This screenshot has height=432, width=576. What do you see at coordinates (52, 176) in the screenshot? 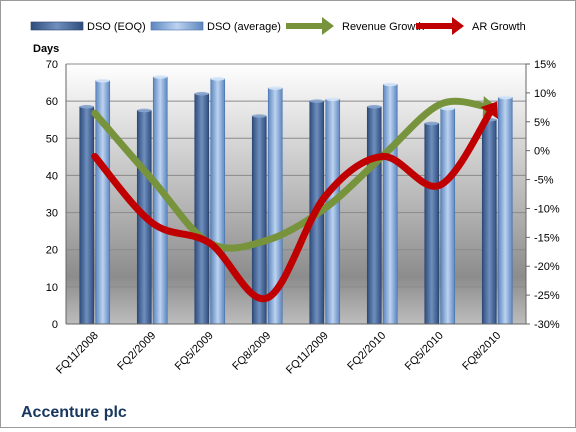
I see `y-tick-label: 40` at bounding box center [52, 176].